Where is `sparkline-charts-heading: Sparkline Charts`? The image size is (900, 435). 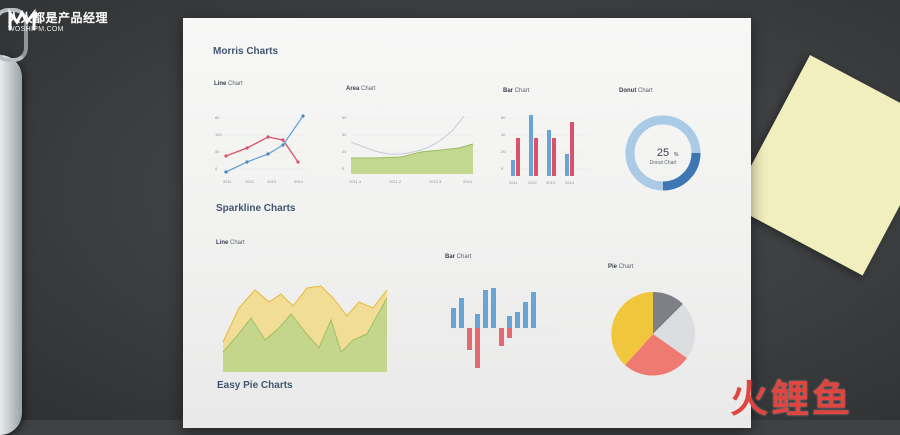
sparkline-charts-heading: Sparkline Charts is located at coordinates (256, 208).